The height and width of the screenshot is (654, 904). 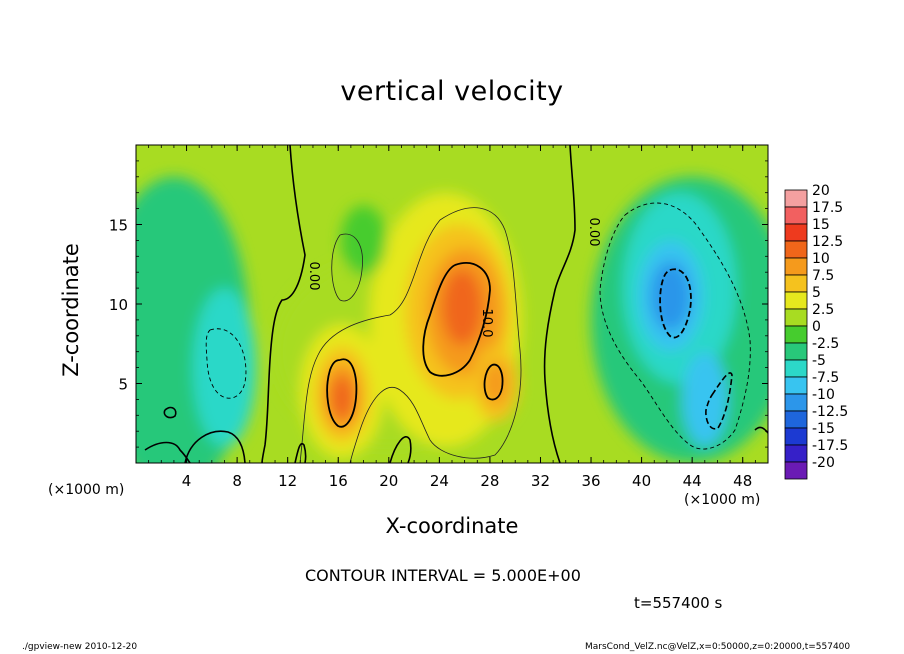 I want to click on y-axis-label: Z-coordinate, so click(x=71, y=310).